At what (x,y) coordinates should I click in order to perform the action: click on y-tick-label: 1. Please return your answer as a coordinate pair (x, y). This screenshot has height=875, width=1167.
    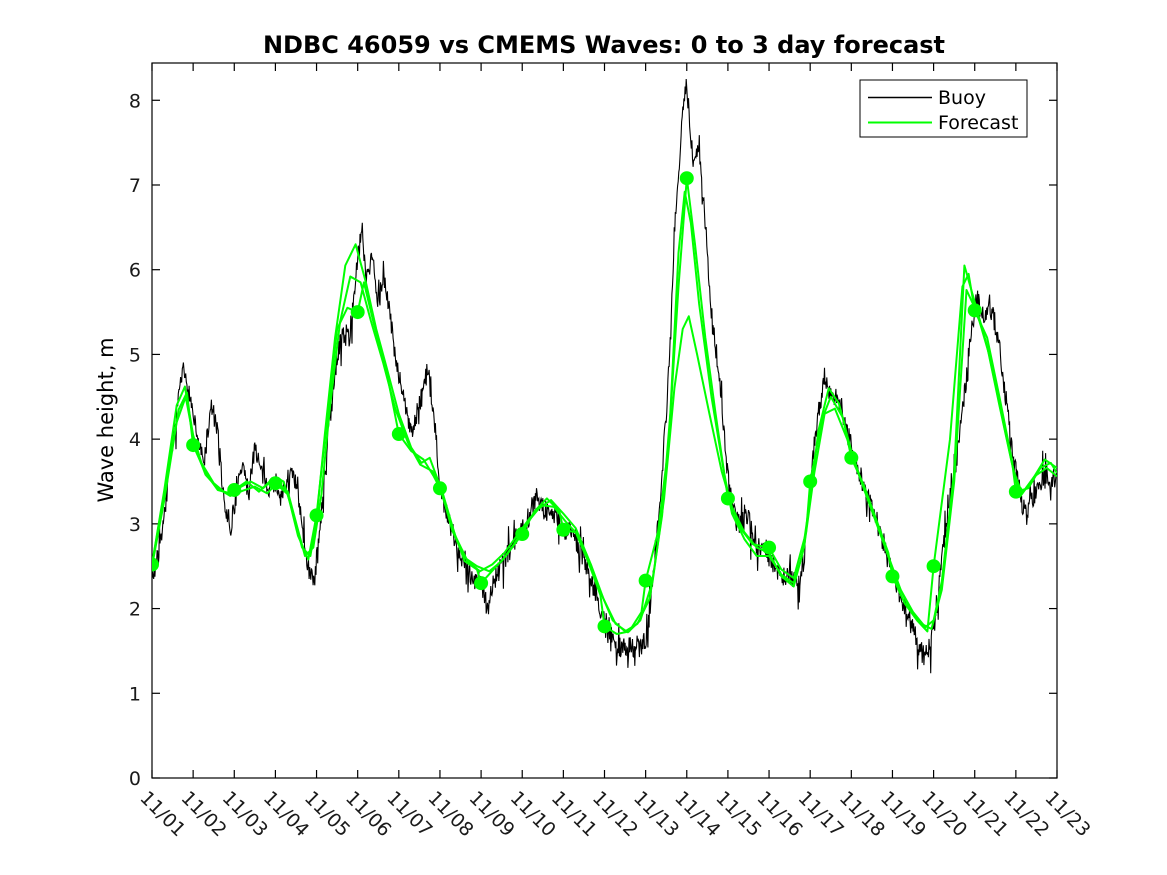
    Looking at the image, I should click on (135, 694).